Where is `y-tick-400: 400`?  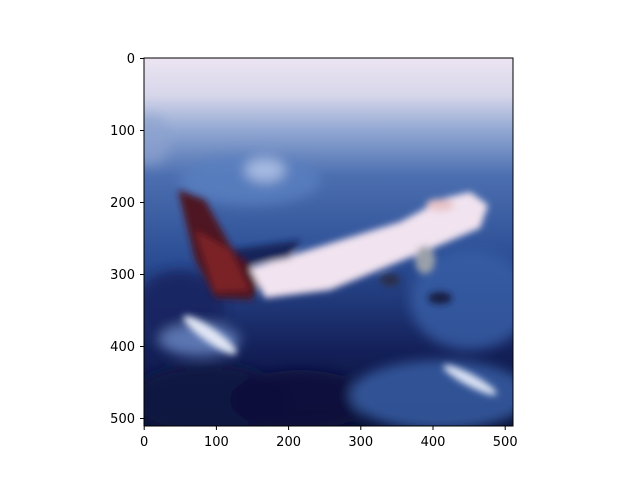
y-tick-400: 400 is located at coordinates (127, 347).